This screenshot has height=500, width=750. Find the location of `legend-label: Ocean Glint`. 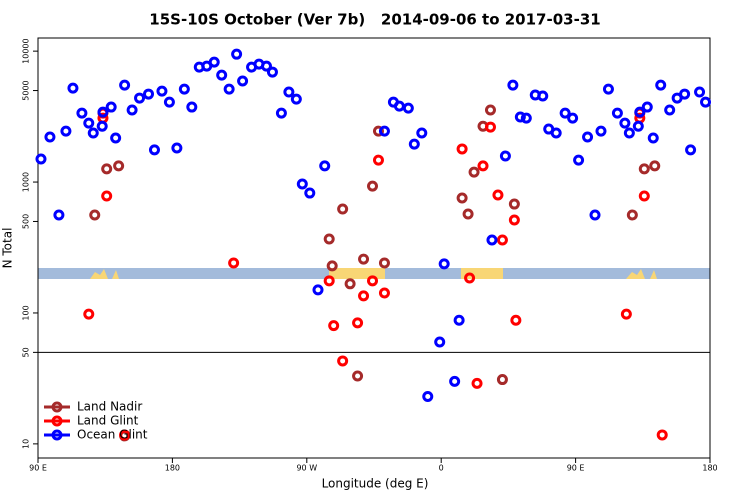

legend-label: Ocean Glint is located at coordinates (112, 435).